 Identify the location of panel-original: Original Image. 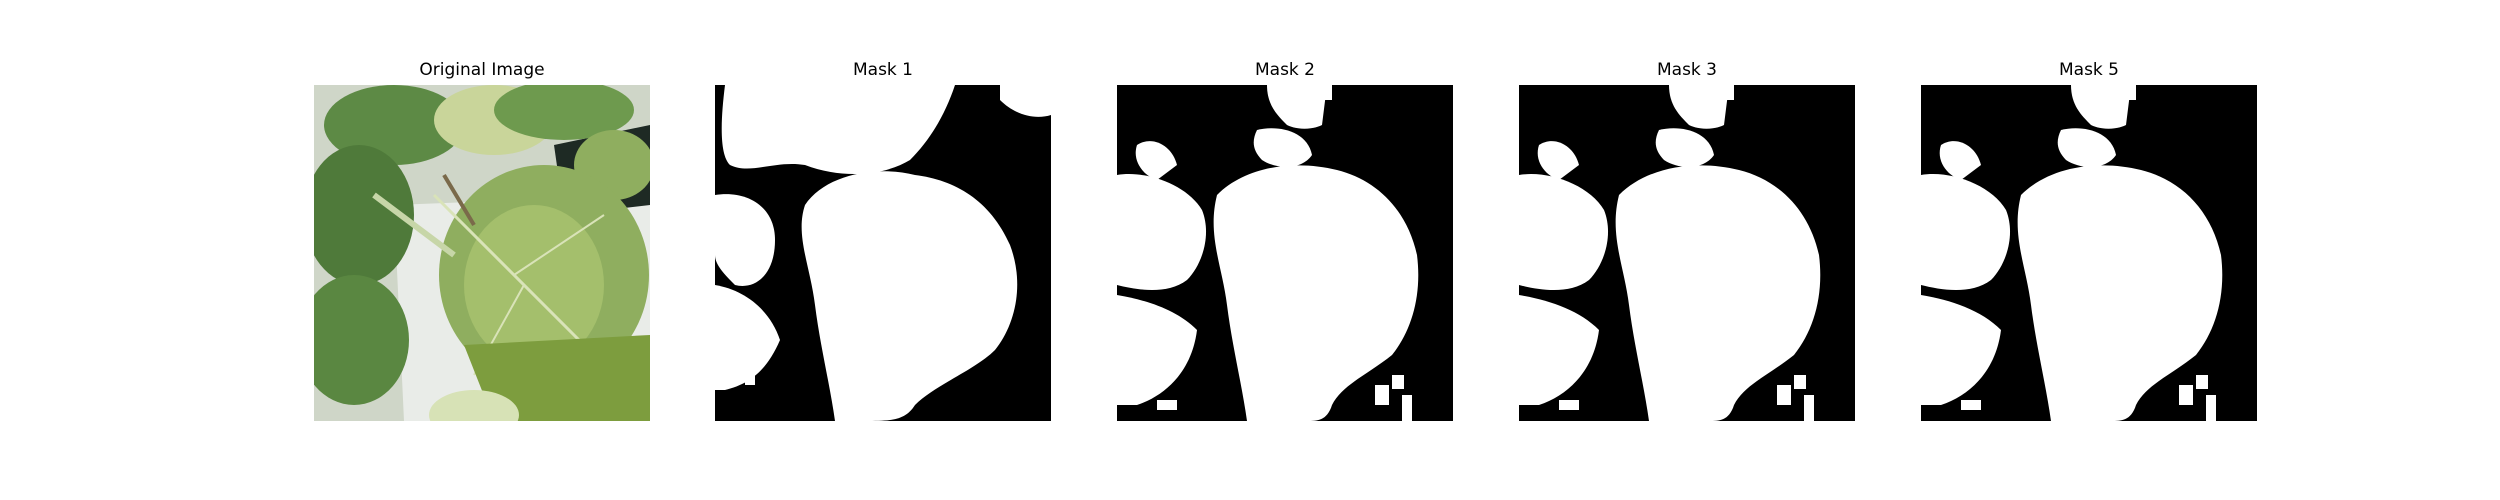
(482, 250).